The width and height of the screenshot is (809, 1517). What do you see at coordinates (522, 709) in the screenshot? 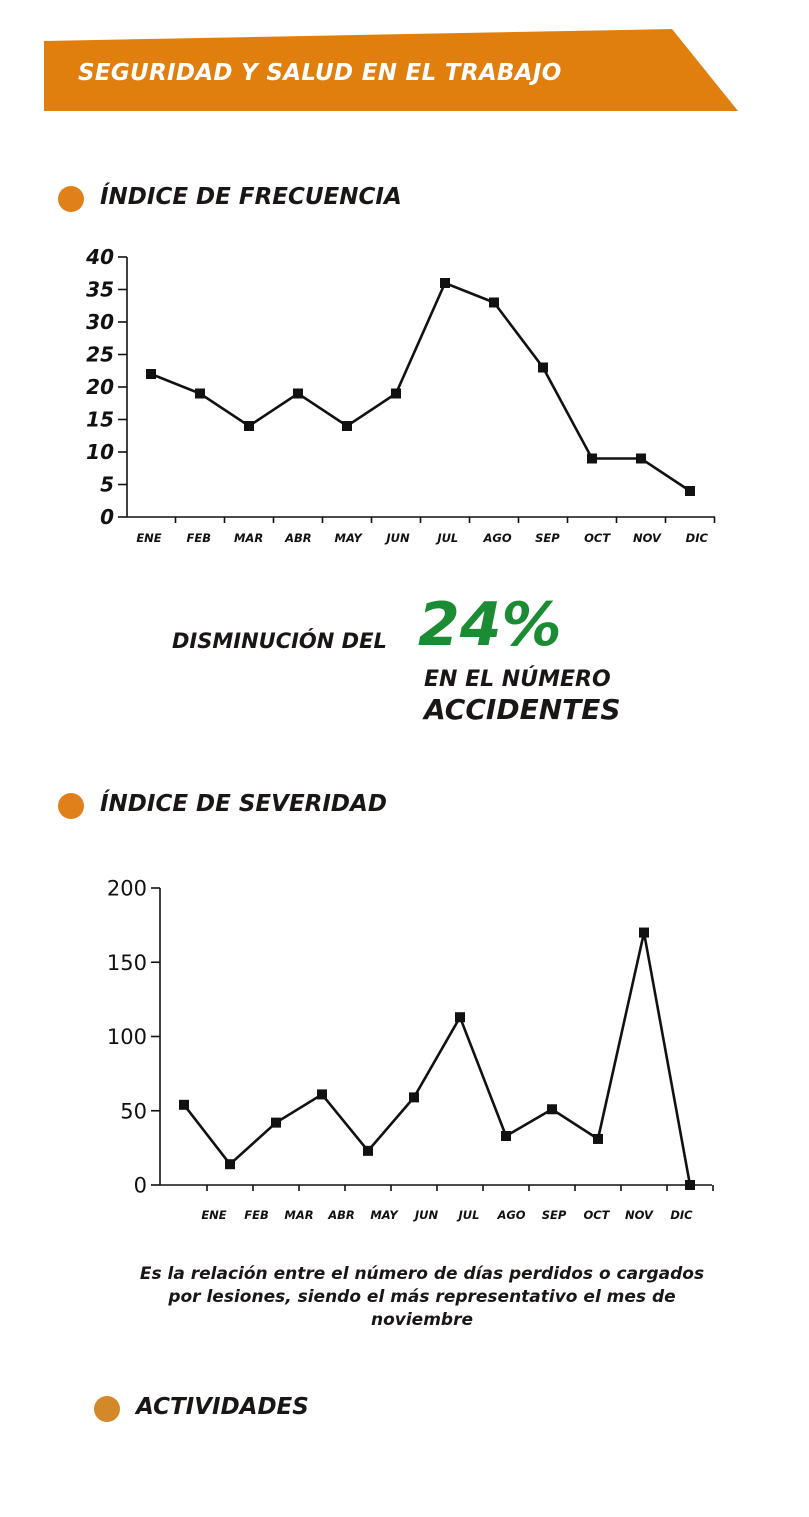
I see `highlight-line2: ACCIDENTES` at bounding box center [522, 709].